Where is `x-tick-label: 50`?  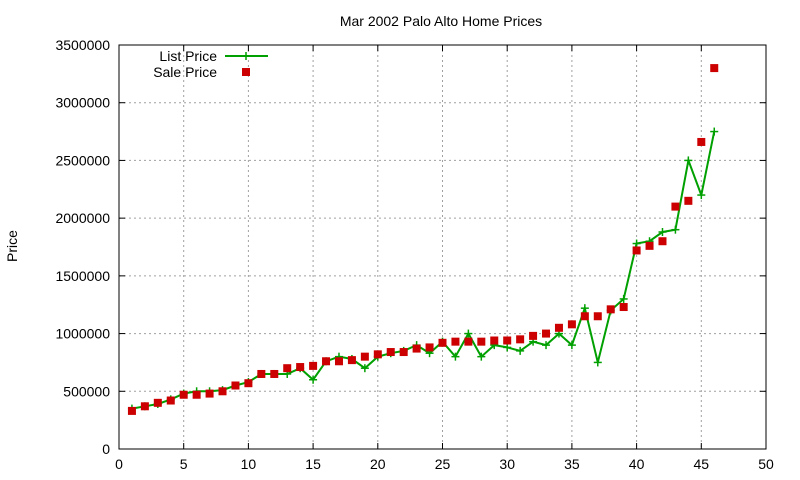 x-tick-label: 50 is located at coordinates (766, 464).